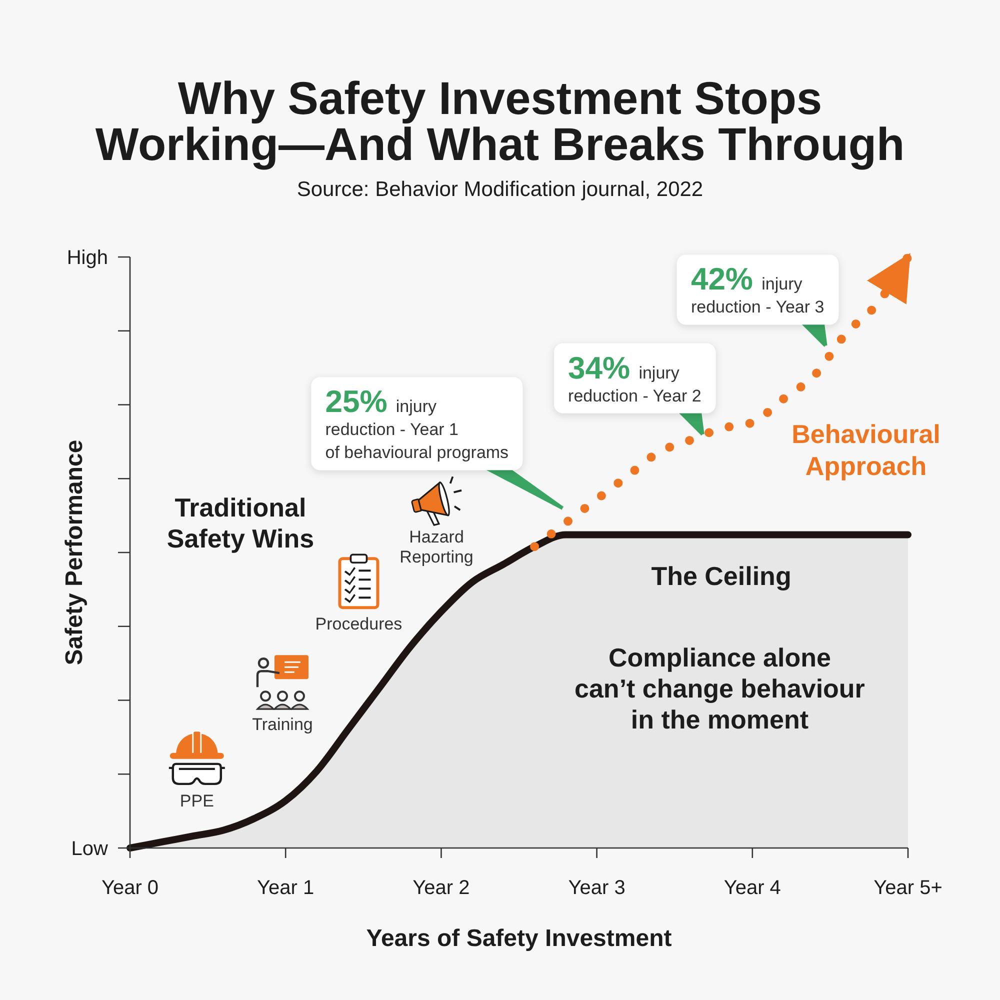 The image size is (1000, 1000). Describe the element at coordinates (719, 688) in the screenshot. I see `annotation: Compliance alone can’t change behaviour in the moment` at that location.